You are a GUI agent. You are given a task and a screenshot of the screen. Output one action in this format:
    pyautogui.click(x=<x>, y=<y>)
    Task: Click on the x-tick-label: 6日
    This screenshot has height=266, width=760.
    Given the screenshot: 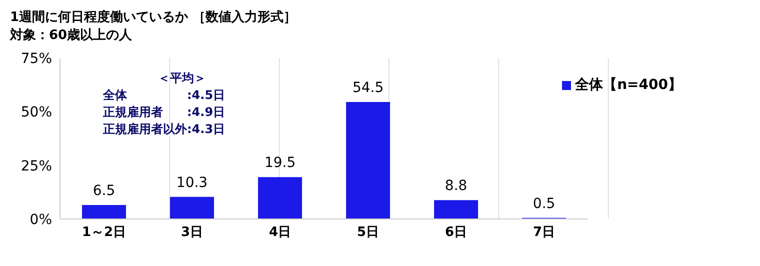 What is the action you would take?
    pyautogui.click(x=456, y=232)
    